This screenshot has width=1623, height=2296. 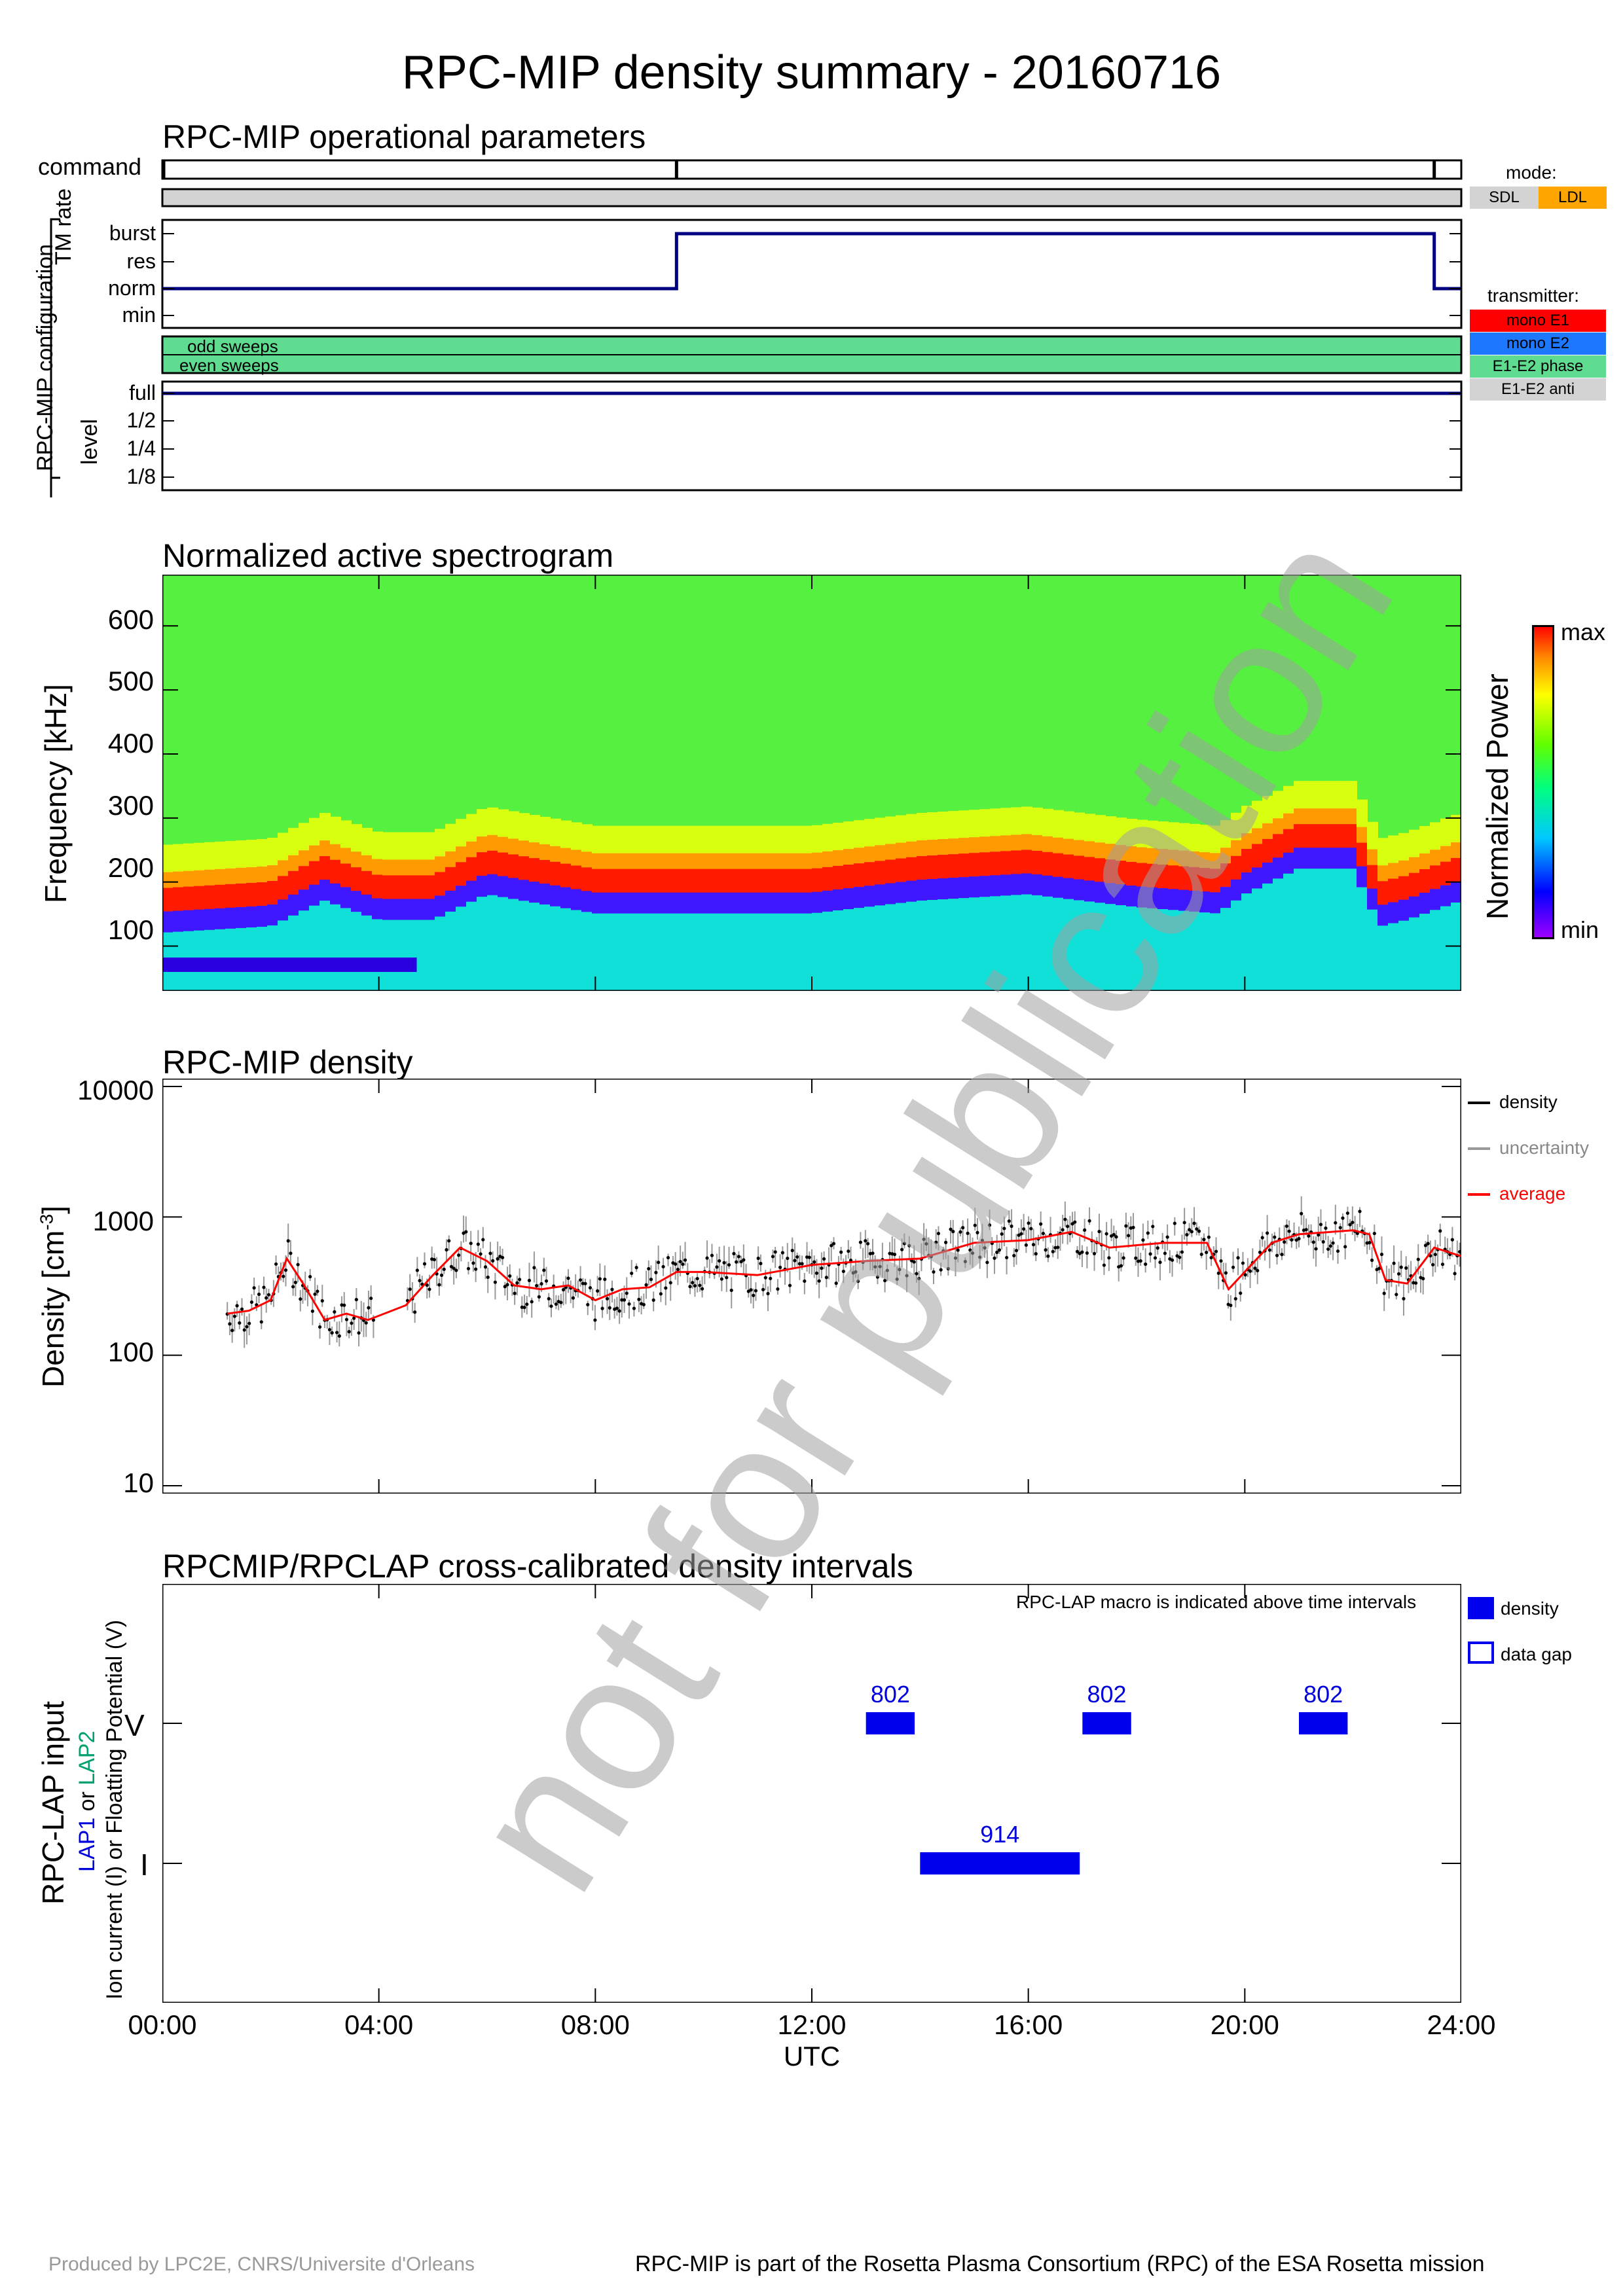 I want to click on tm-level-burst: burst, so click(x=132, y=233).